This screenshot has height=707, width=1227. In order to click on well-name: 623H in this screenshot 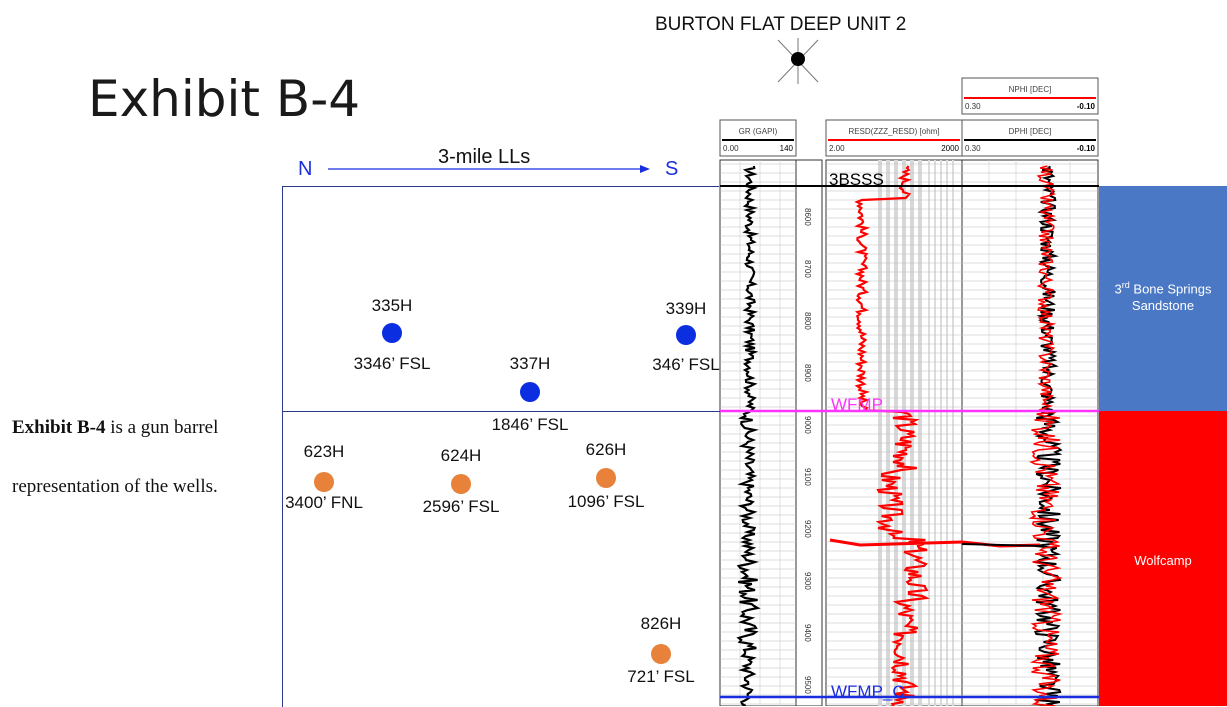, I will do `click(324, 451)`.